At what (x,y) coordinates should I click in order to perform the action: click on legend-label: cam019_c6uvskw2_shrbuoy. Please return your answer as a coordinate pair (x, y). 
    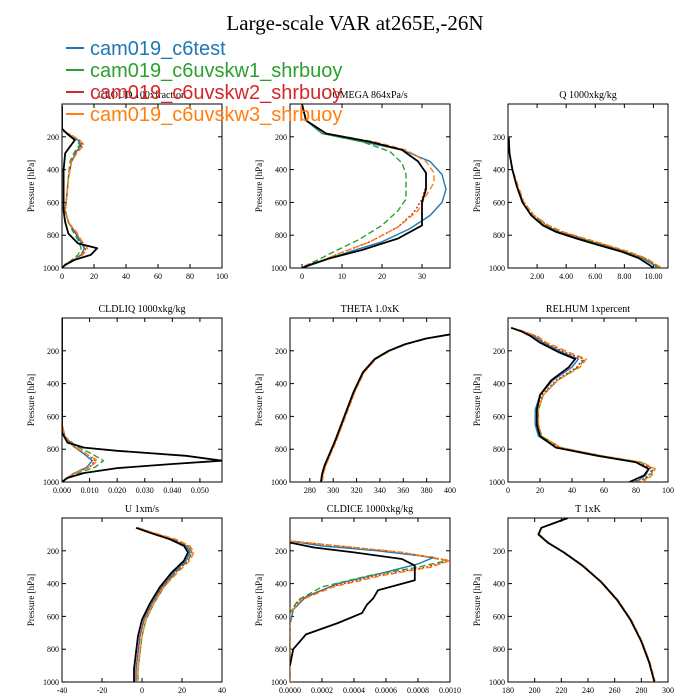
    Looking at the image, I should click on (216, 93).